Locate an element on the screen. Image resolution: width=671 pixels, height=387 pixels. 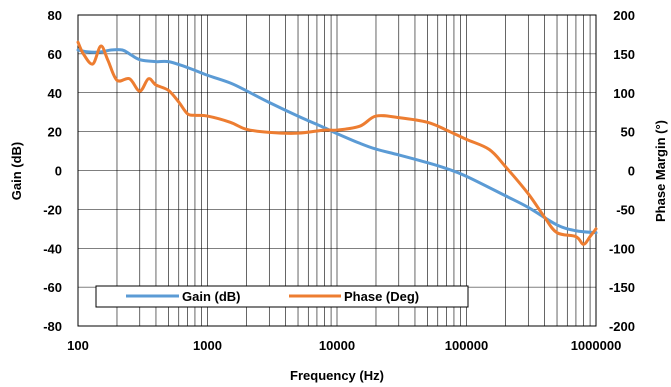
x-tick-label: 100 is located at coordinates (78, 345).